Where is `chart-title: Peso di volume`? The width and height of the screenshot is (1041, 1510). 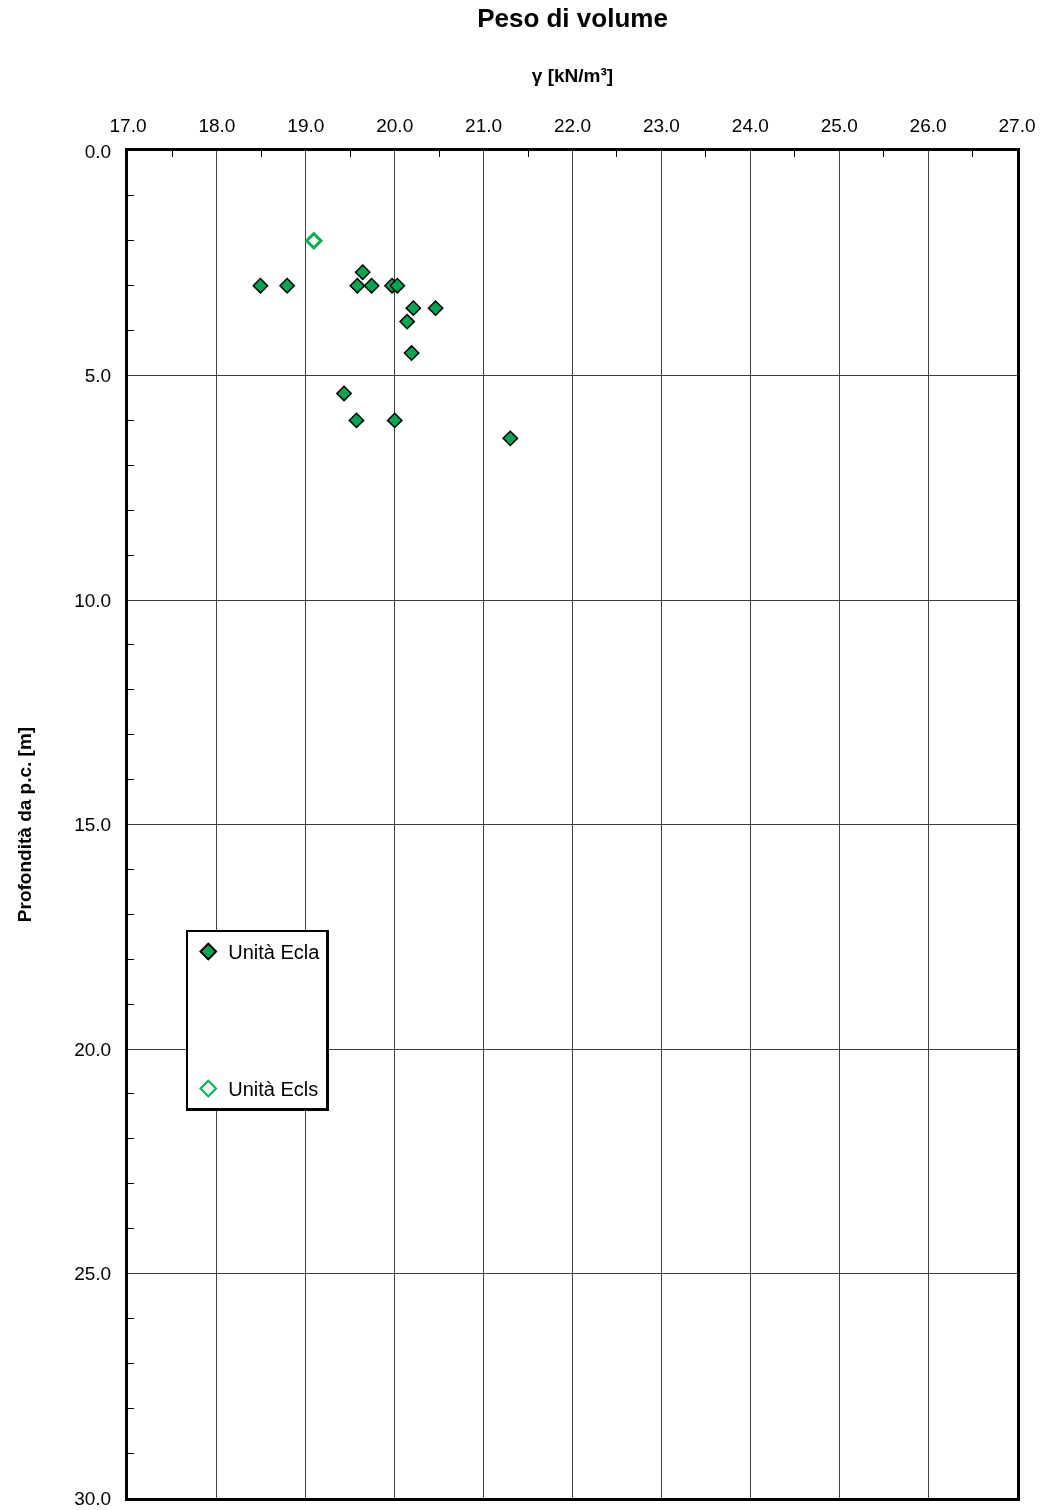 chart-title: Peso di volume is located at coordinates (572, 18).